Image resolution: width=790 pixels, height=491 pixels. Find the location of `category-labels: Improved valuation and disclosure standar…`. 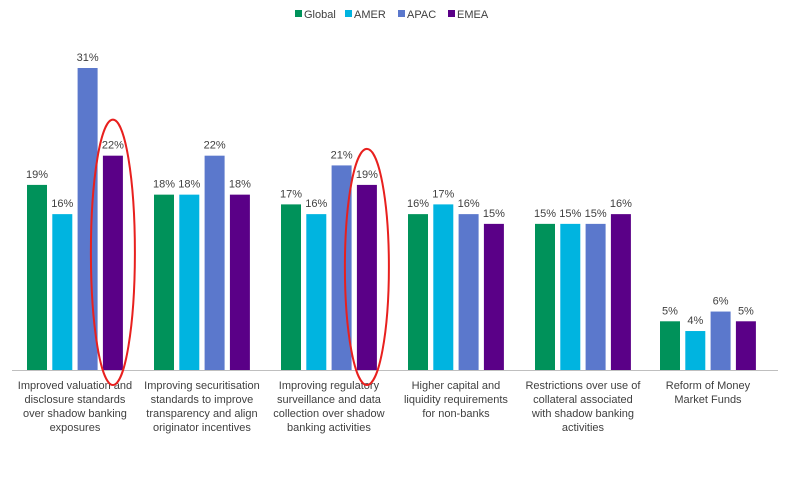

category-labels: Improved valuation and disclosure standar… is located at coordinates (384, 407).